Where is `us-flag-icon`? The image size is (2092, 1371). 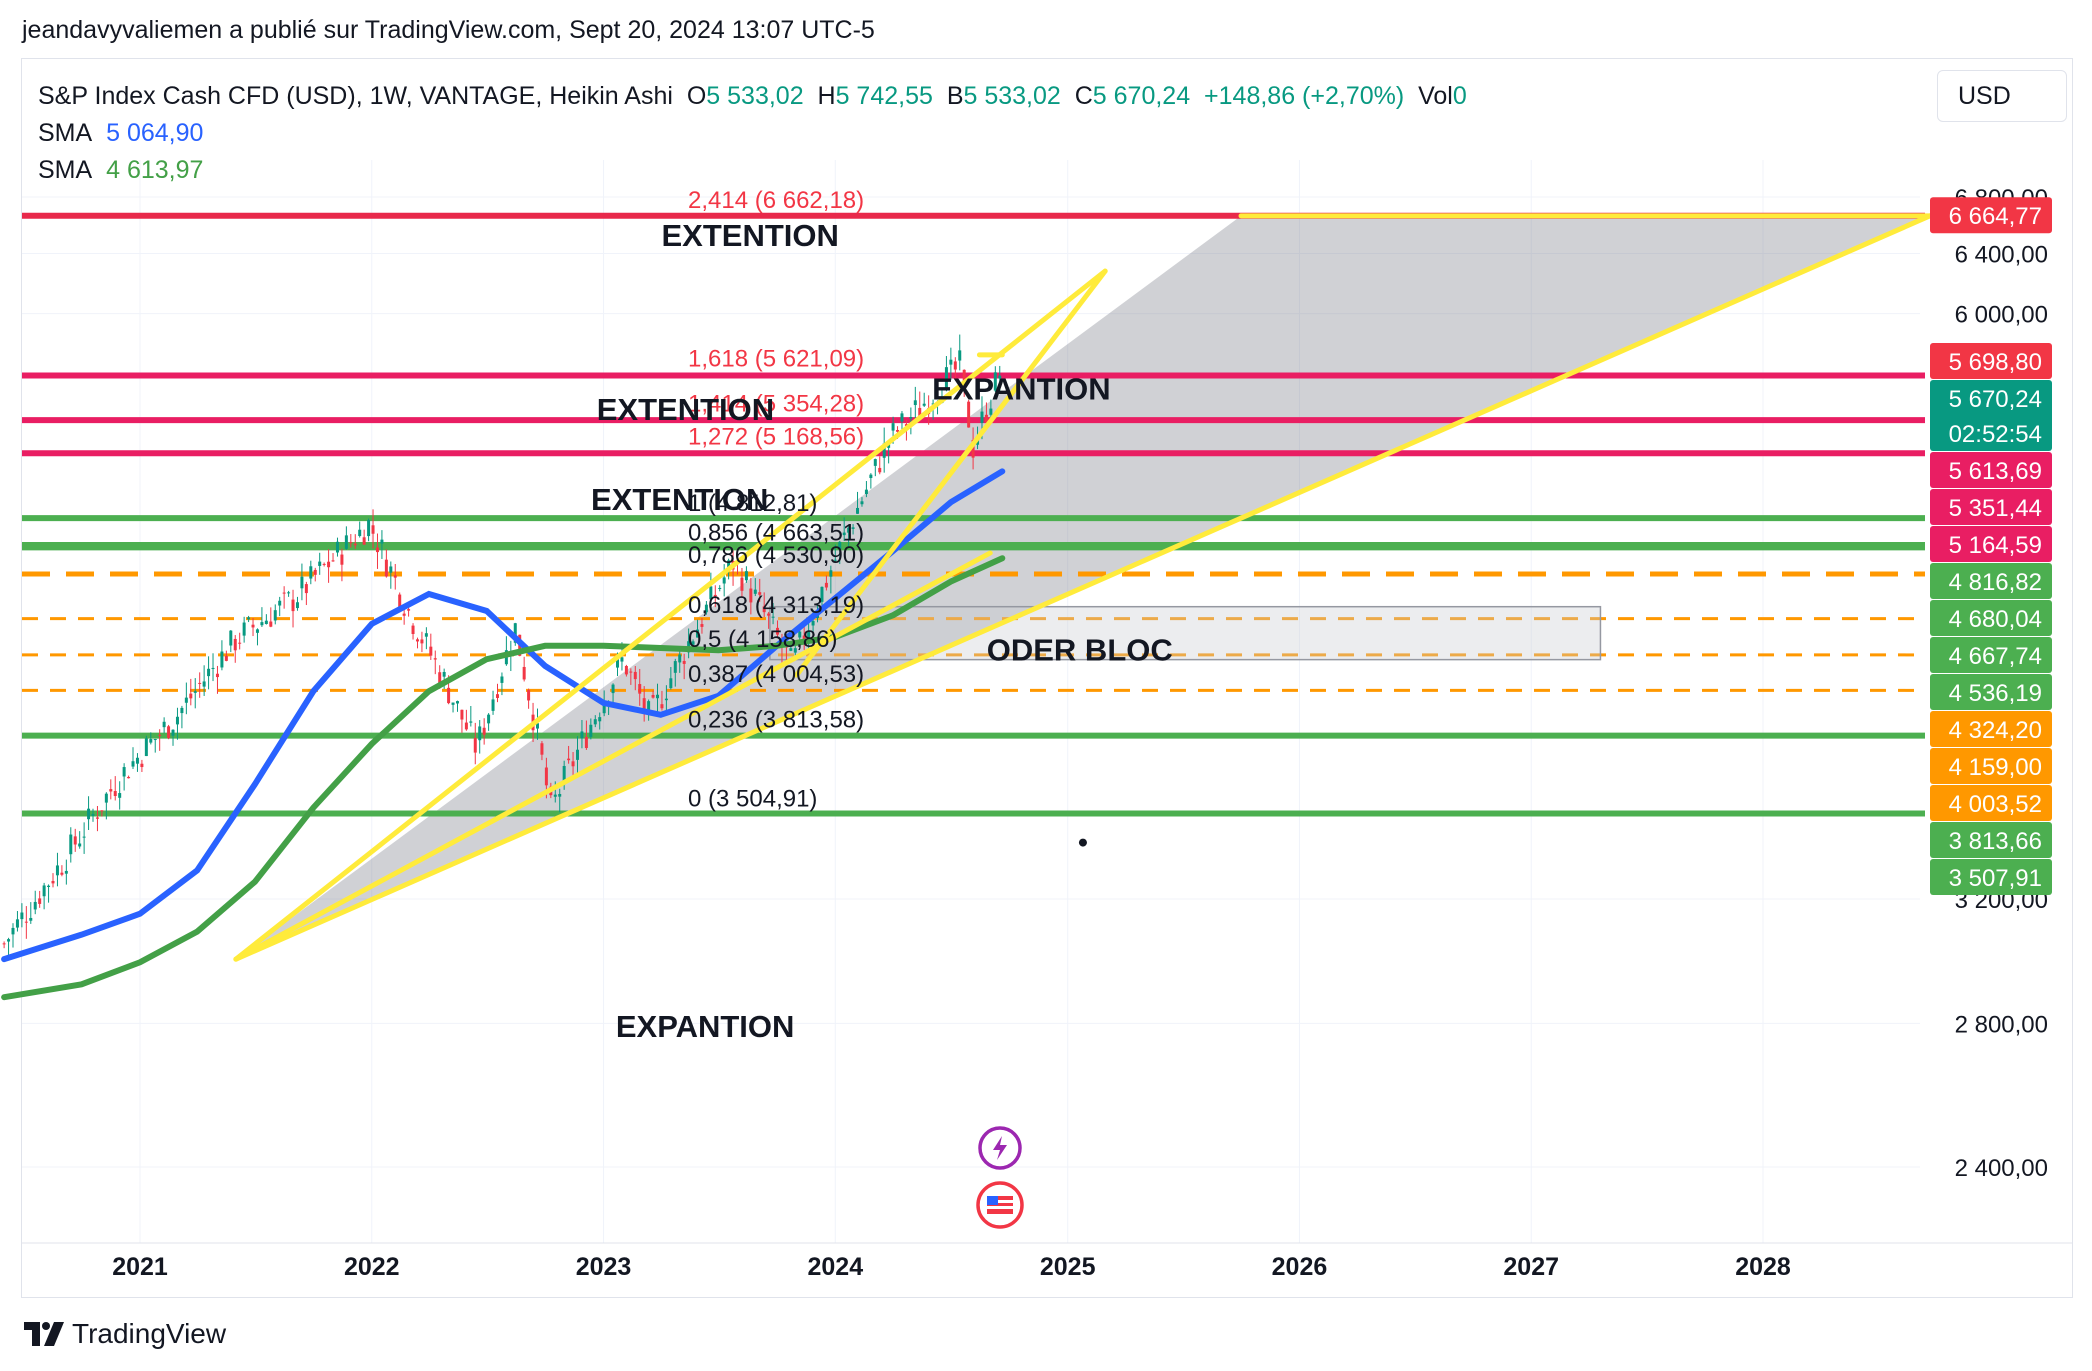
us-flag-icon is located at coordinates (1000, 1205).